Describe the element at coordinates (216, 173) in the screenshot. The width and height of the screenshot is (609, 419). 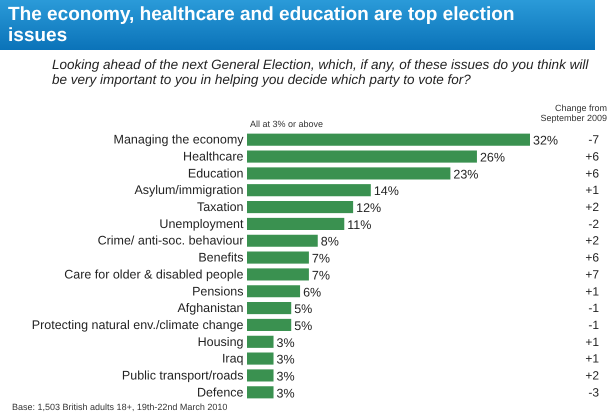
I see `y-tick-label: Education` at that location.